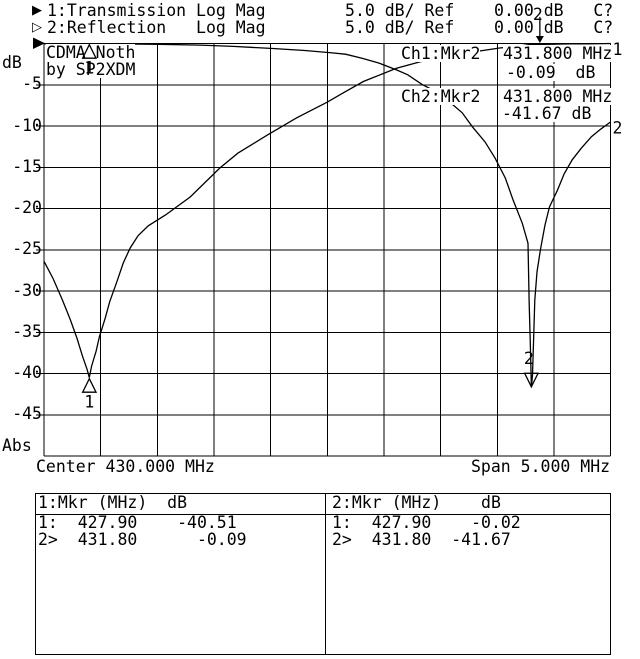  What do you see at coordinates (113, 502) in the screenshot?
I see `marker-table-left-header: 1:Mkr (MHz) dB` at bounding box center [113, 502].